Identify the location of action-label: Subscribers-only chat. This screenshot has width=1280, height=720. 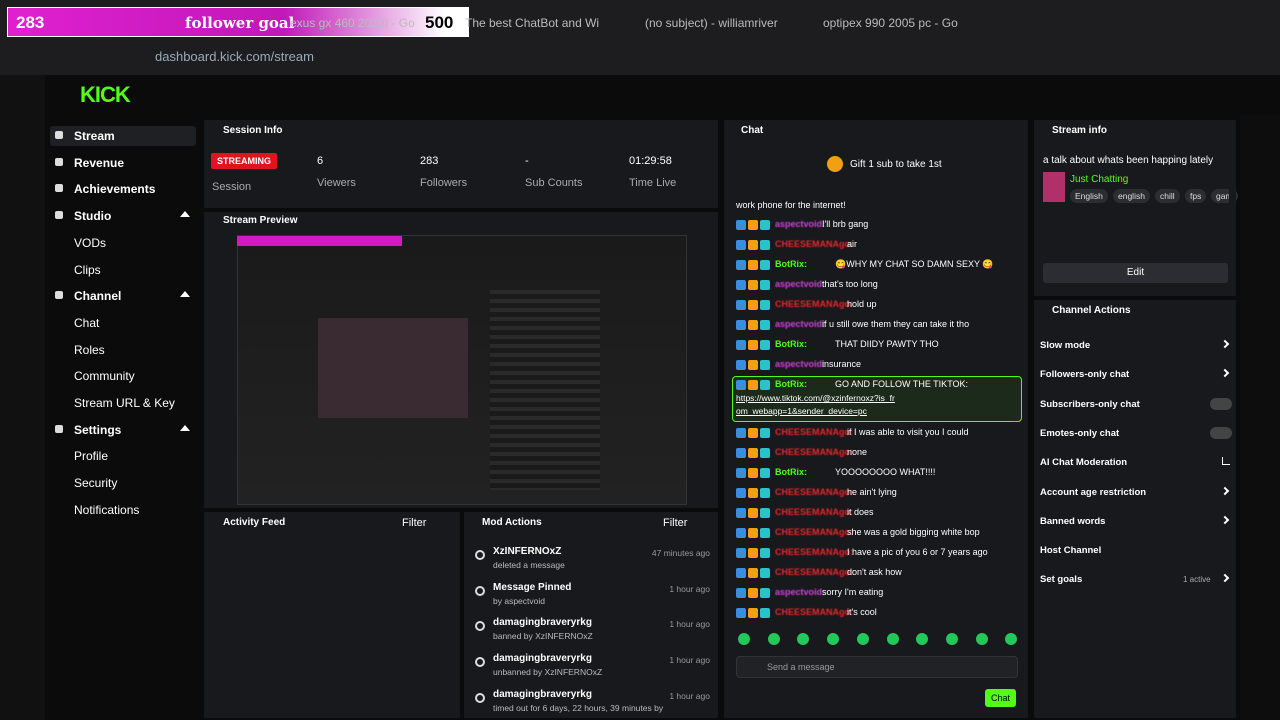
(1090, 404).